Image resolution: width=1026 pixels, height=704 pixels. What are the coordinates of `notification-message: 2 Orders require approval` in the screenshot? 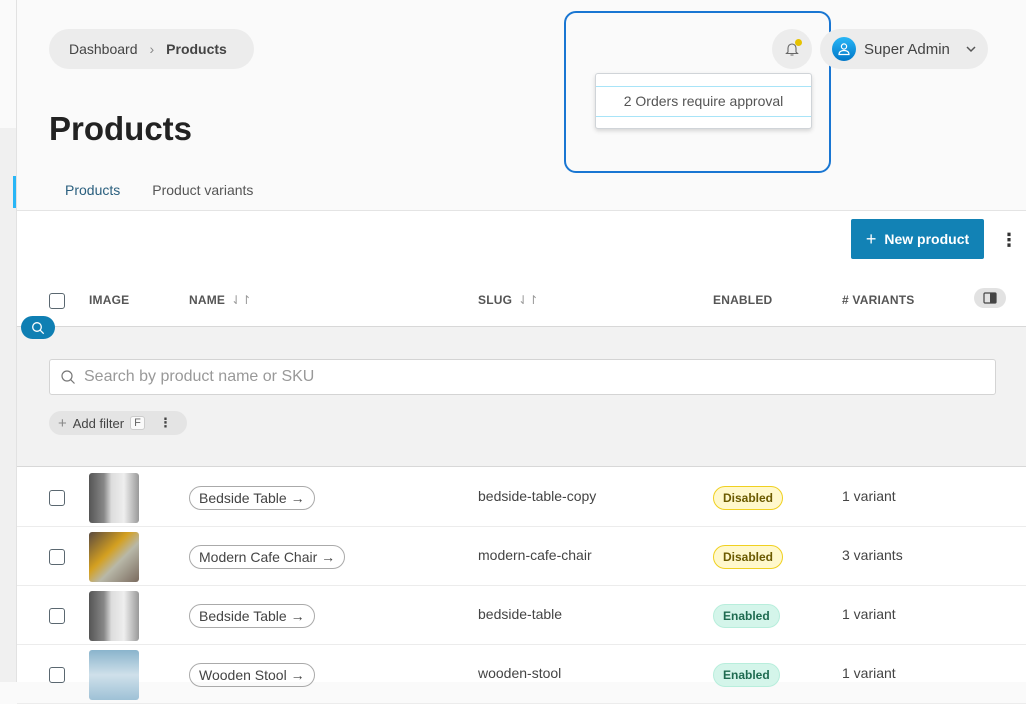 It's located at (703, 101).